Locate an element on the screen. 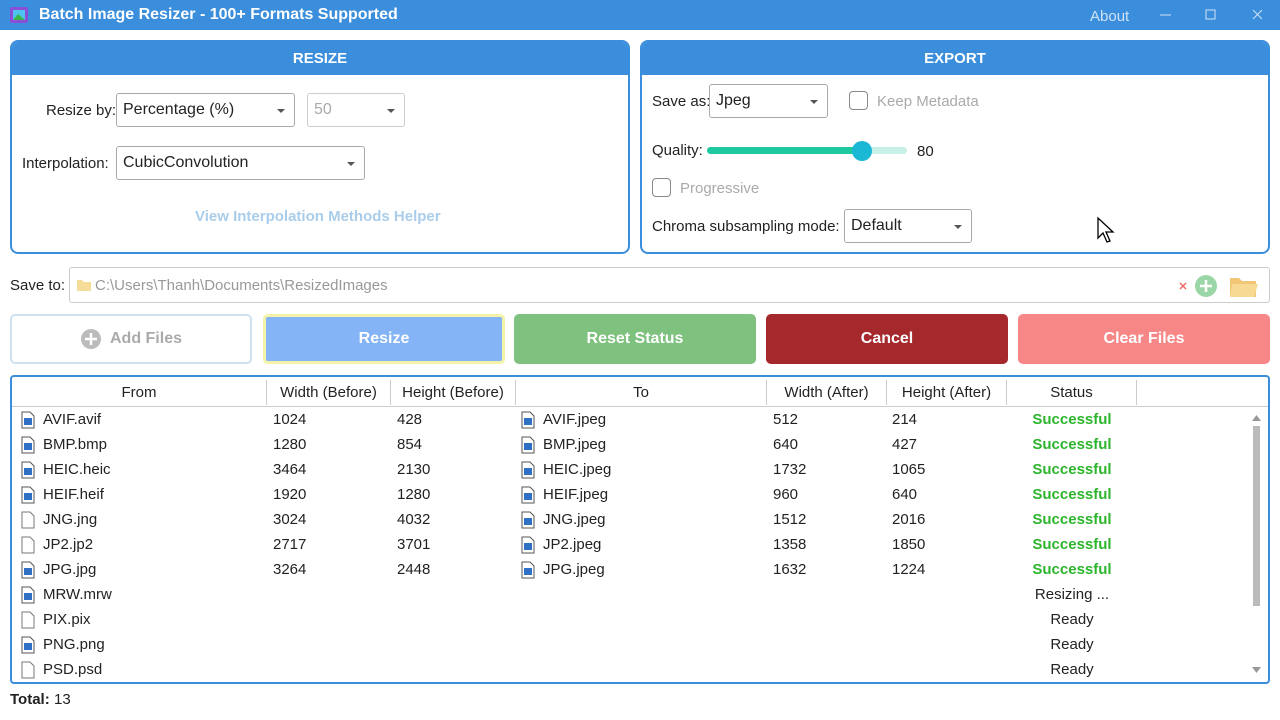  scrollbar-graphic is located at coordinates (1256, 544).